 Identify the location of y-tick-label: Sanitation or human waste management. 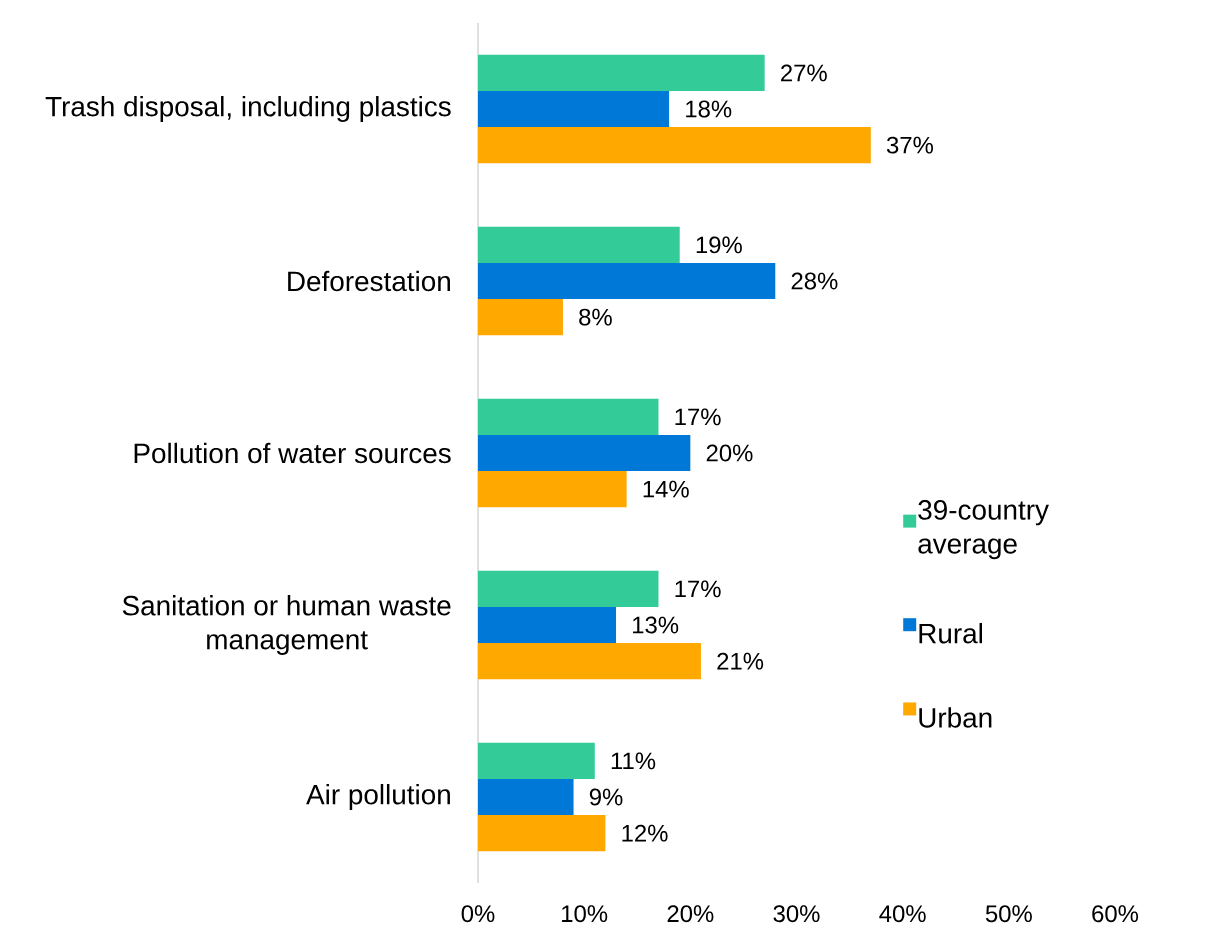
(286, 625).